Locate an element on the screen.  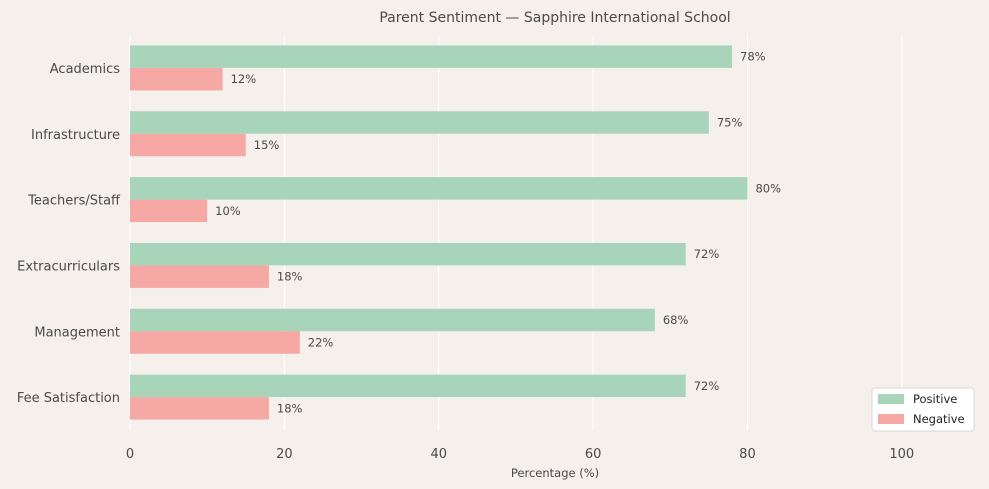
category-label: Teachers/Staff is located at coordinates (74, 201).